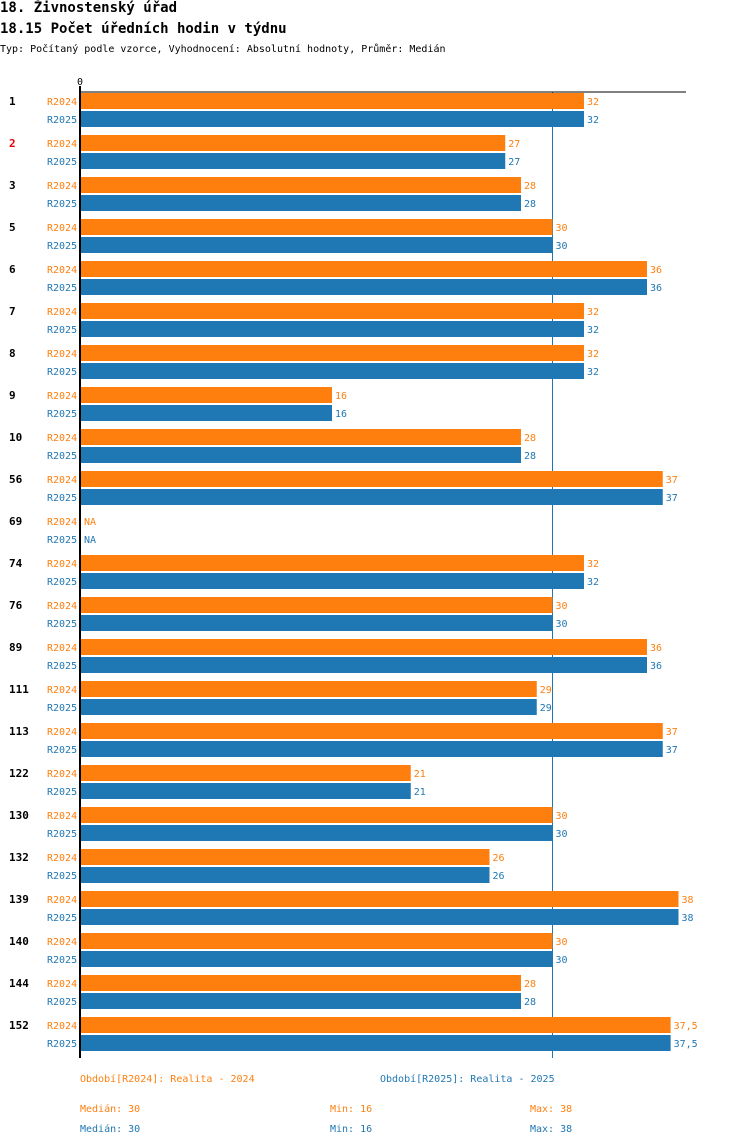 The height and width of the screenshot is (1148, 750). What do you see at coordinates (19, 1025) in the screenshot?
I see `category-label: 152` at bounding box center [19, 1025].